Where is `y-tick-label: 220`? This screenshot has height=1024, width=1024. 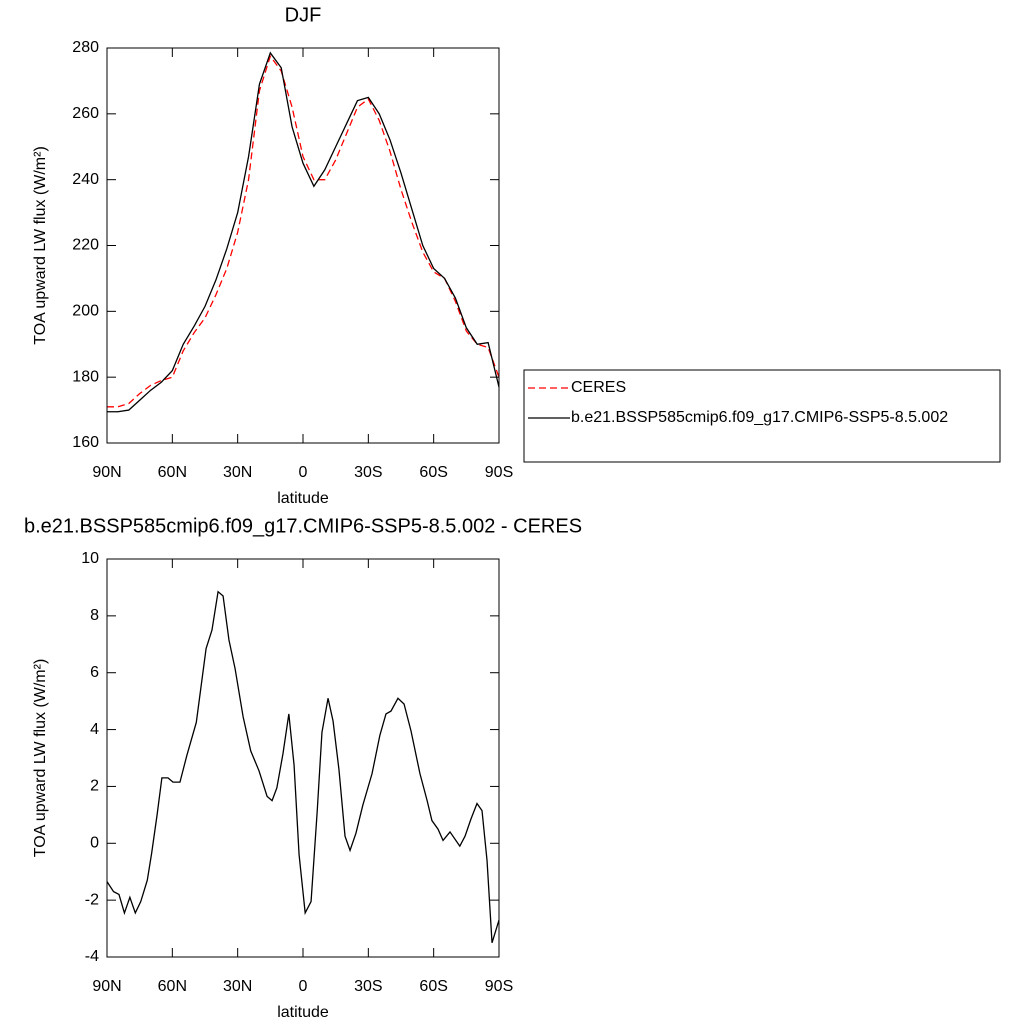 y-tick-label: 220 is located at coordinates (85, 245).